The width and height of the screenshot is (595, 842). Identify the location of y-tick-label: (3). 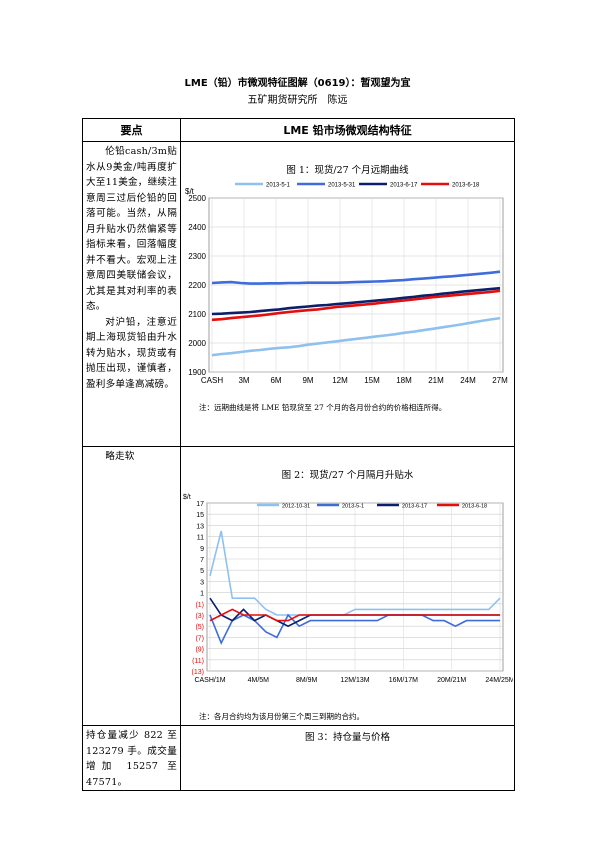
(199, 616).